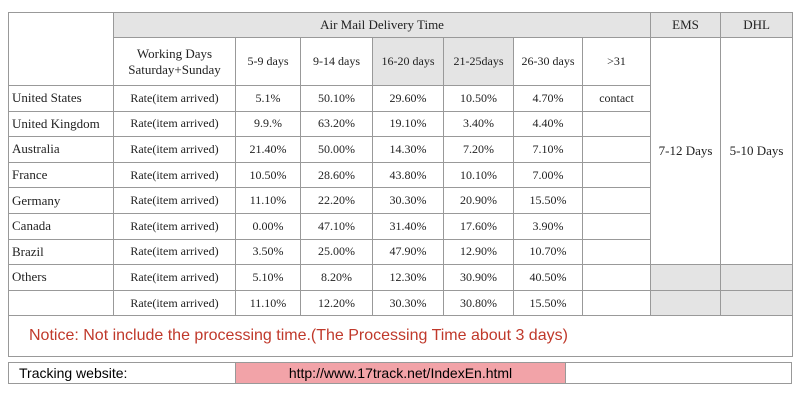  Describe the element at coordinates (268, 252) in the screenshot. I see `rate-value: 3.50%` at that location.